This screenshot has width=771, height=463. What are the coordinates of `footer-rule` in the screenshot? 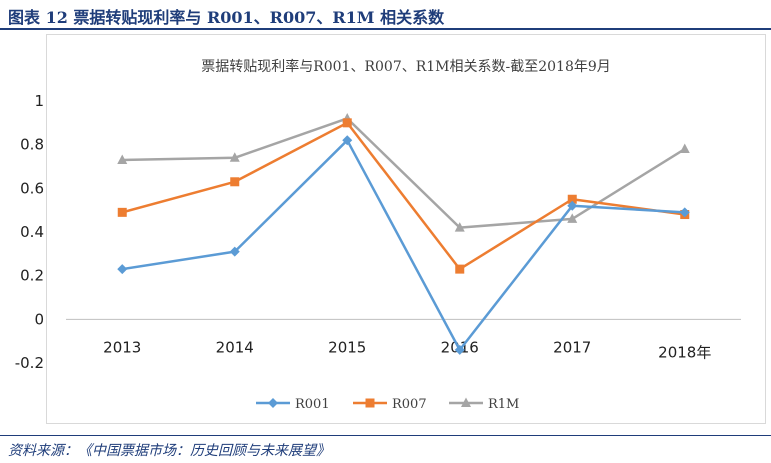 It's located at (385, 435).